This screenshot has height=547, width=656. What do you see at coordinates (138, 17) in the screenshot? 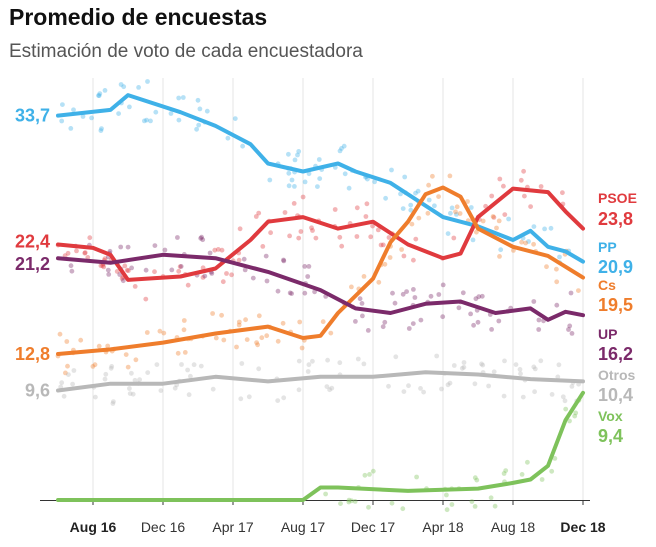
I see `chart-title: Promedio de encuestas` at bounding box center [138, 17].